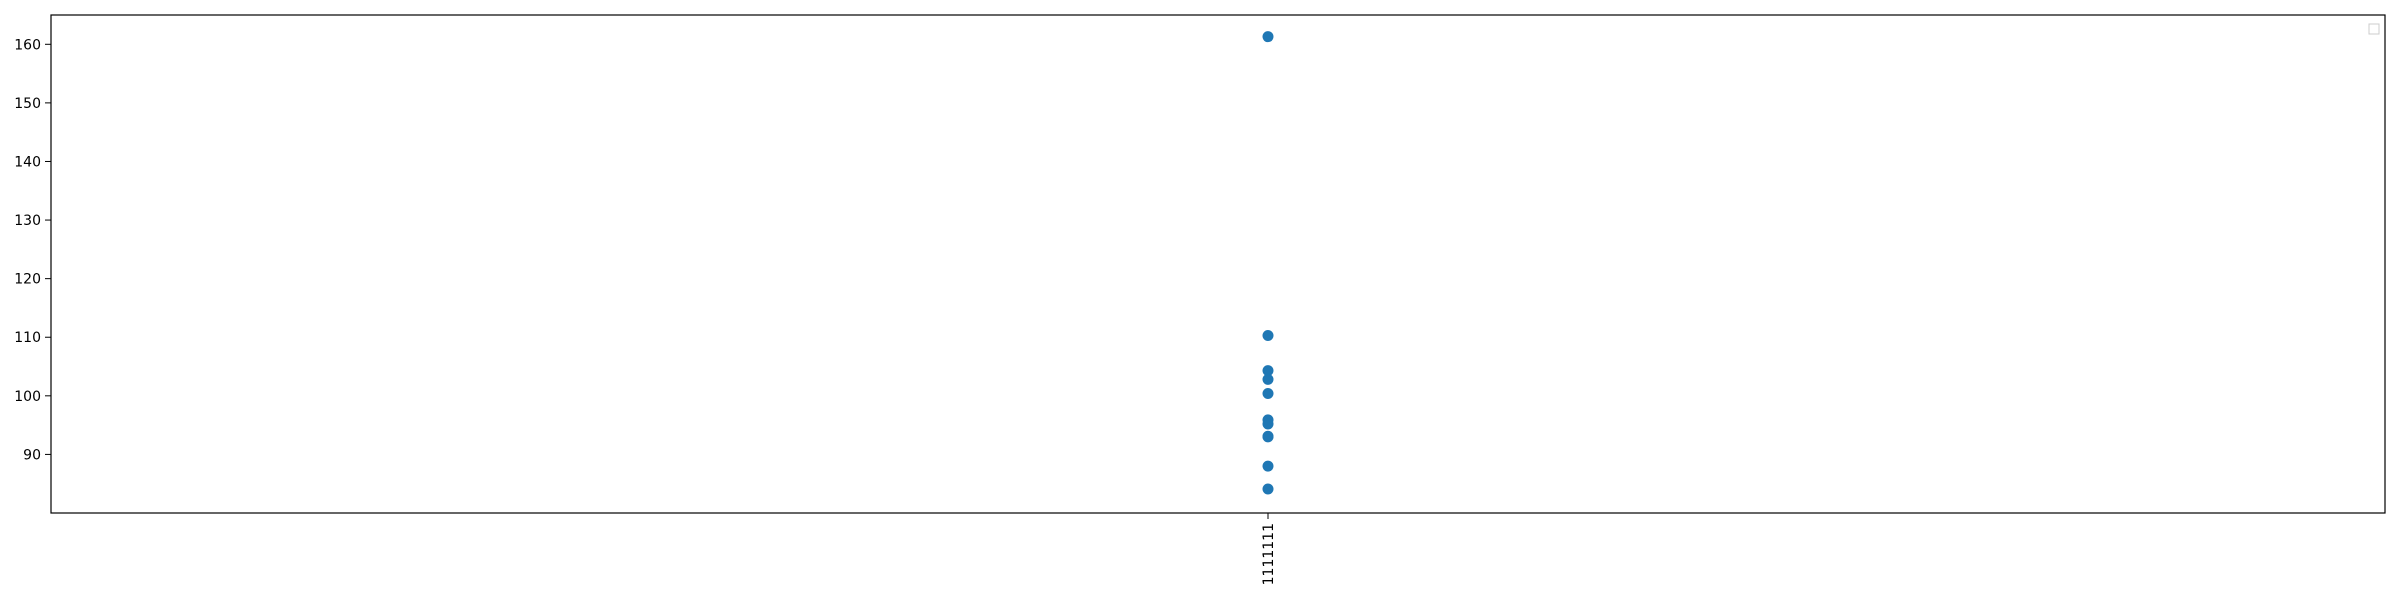  I want to click on y-tick-label: 160, so click(27, 45).